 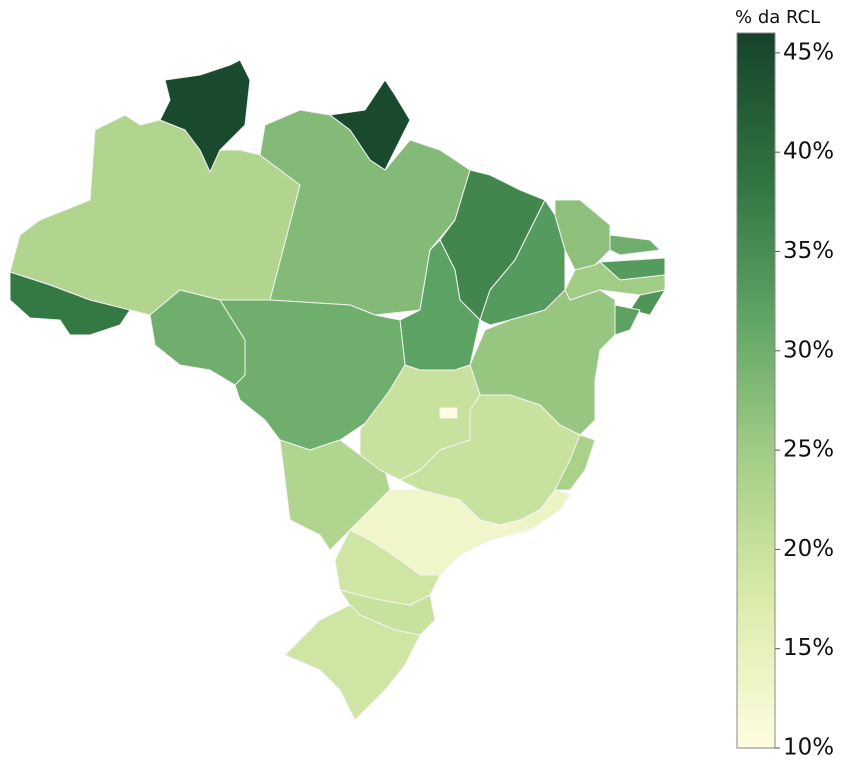 I want to click on colorbar-title: % da RCL, so click(x=777, y=17).